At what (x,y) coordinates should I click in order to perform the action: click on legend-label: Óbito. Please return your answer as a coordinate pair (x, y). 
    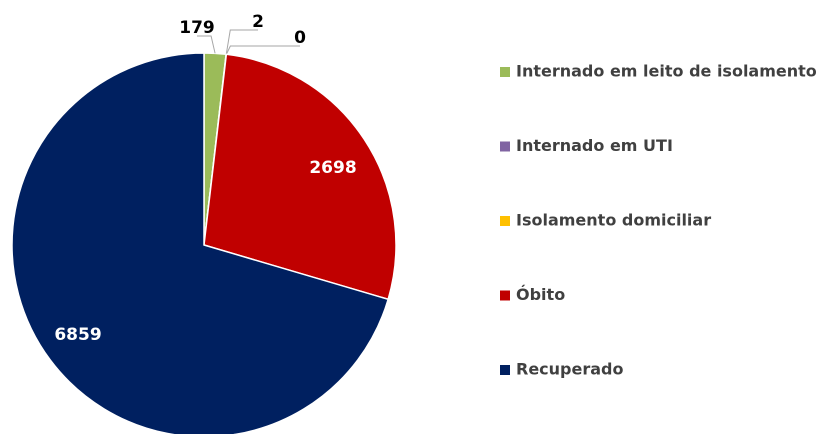
    Looking at the image, I should click on (540, 294).